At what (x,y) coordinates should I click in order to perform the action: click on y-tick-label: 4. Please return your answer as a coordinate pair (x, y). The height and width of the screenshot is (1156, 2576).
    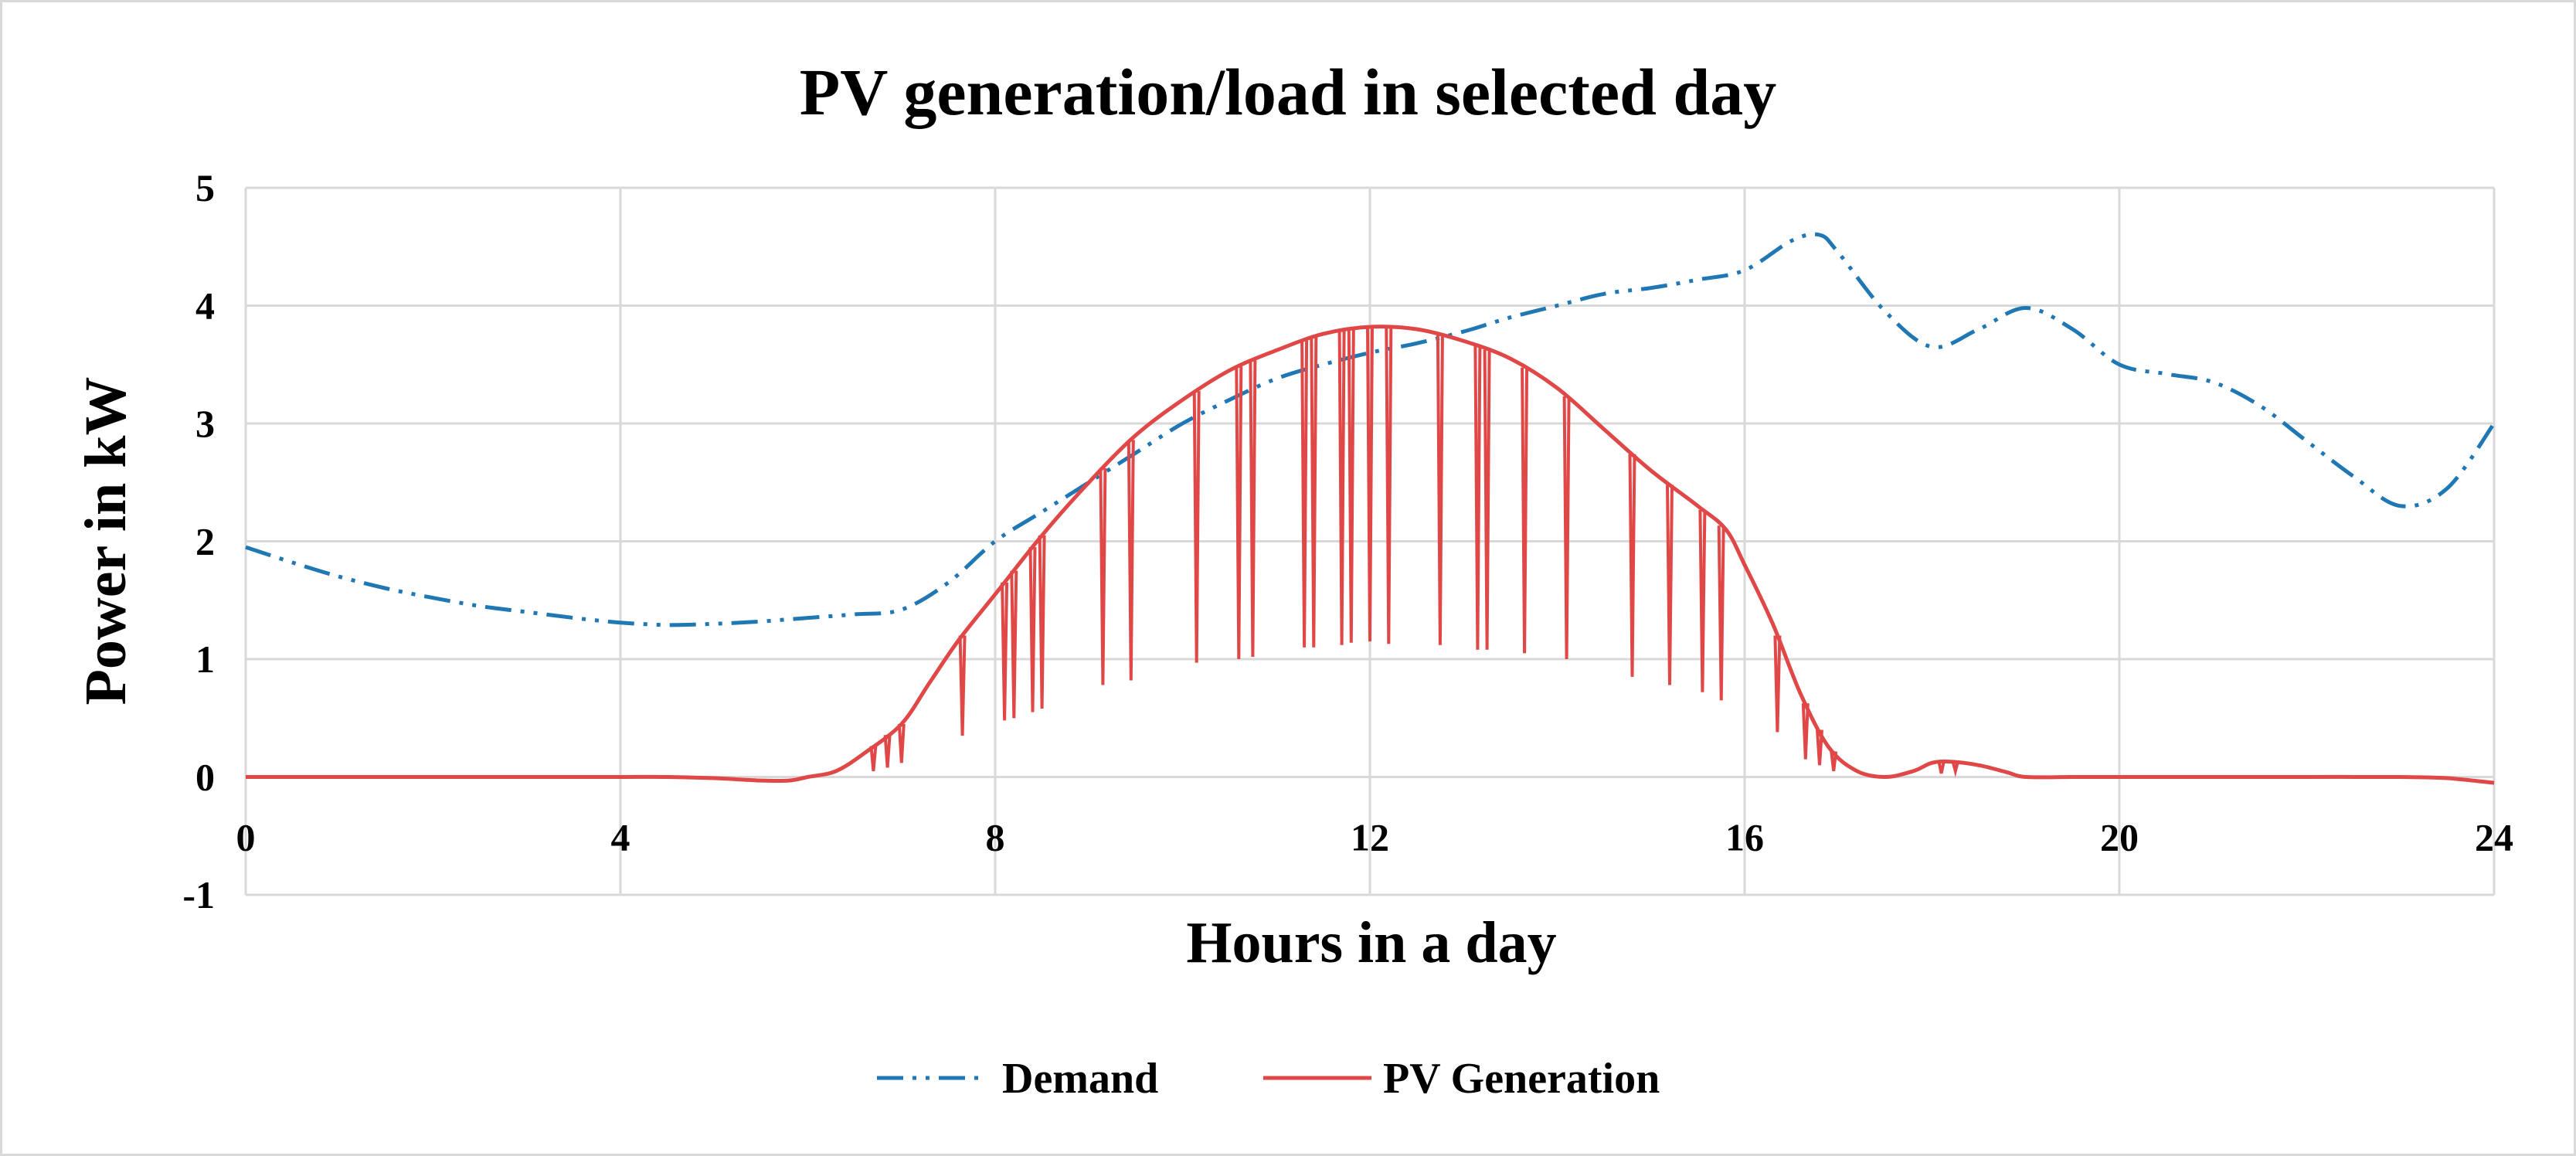
    Looking at the image, I should click on (205, 306).